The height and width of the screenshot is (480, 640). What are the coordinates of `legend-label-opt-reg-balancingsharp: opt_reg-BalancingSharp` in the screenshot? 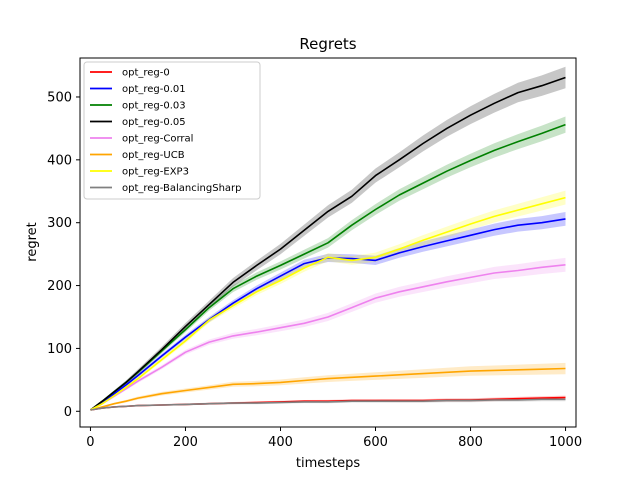 It's located at (182, 188).